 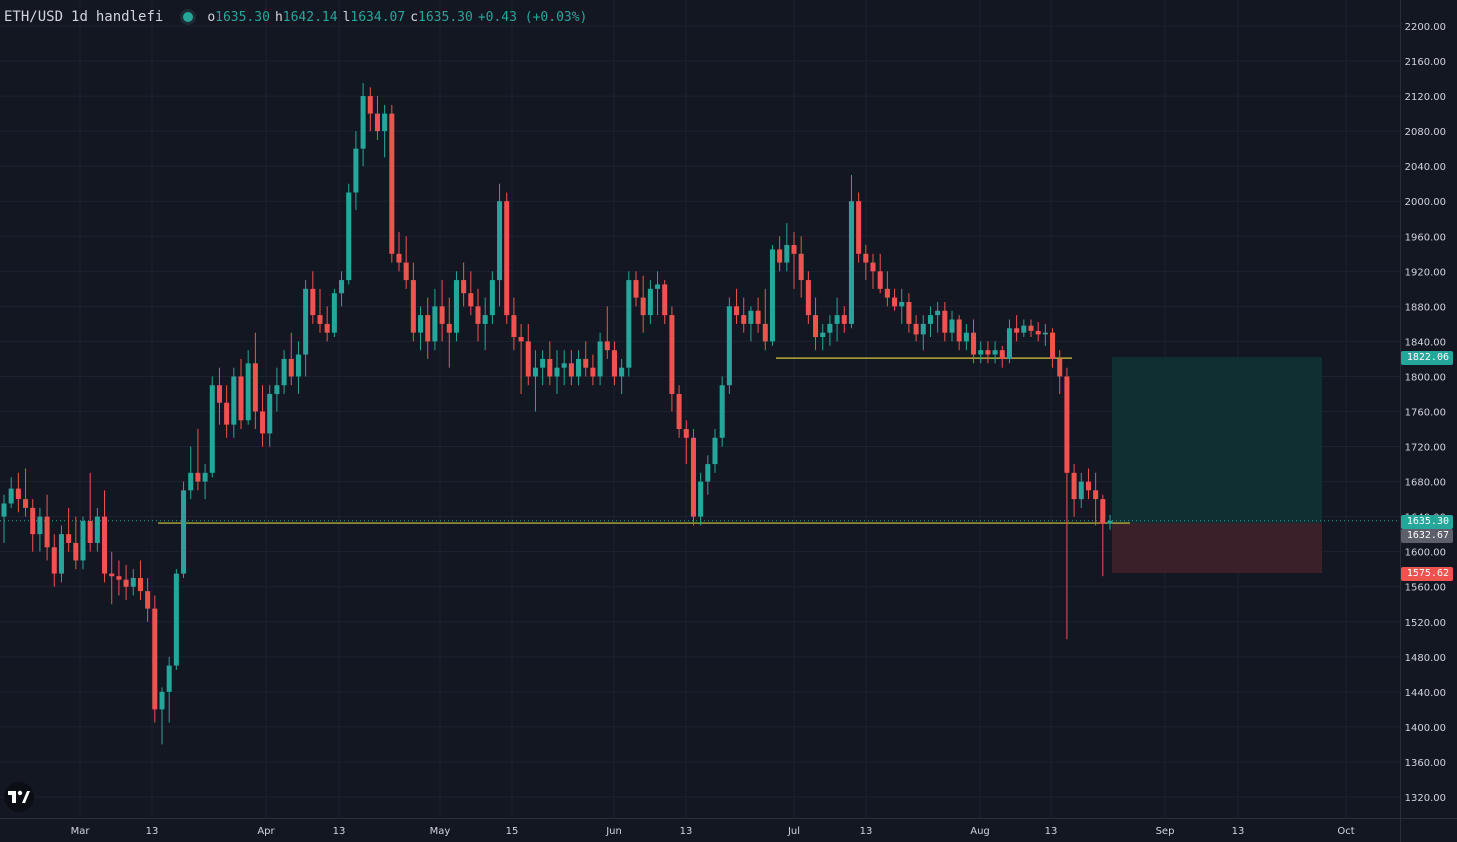 I want to click on open-value: 1635.30, so click(x=242, y=17).